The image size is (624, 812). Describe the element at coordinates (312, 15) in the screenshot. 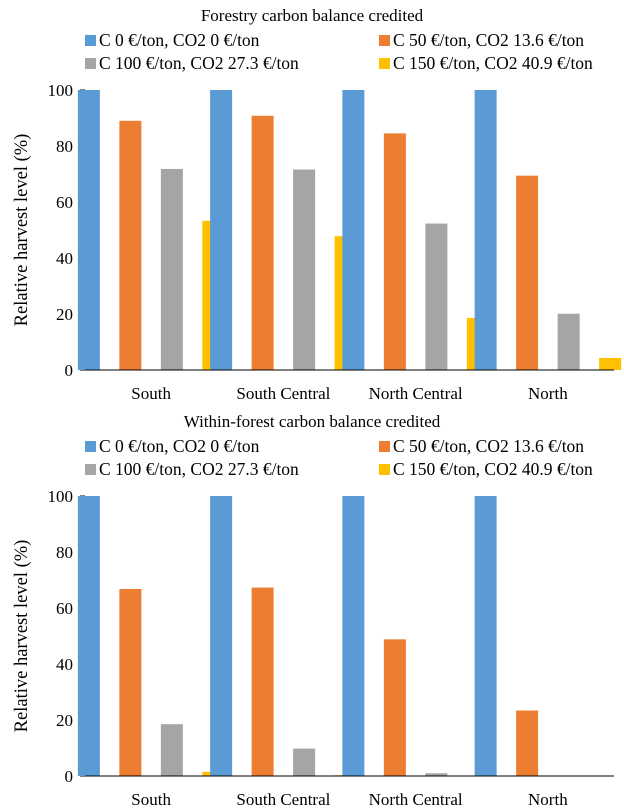

I see `chart-title: Forestry carbon balance credited` at that location.